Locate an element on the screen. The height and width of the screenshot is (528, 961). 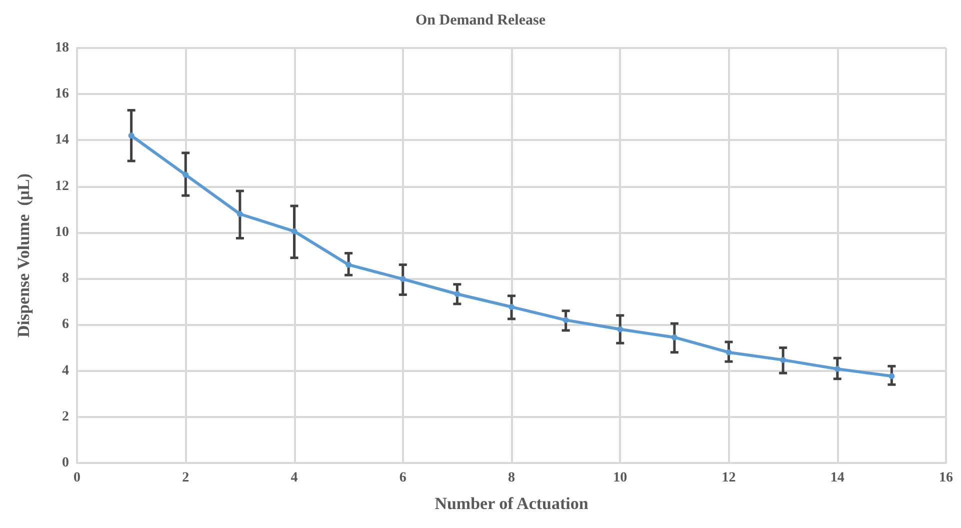
x-axis-title: Number of Actuation is located at coordinates (511, 503).